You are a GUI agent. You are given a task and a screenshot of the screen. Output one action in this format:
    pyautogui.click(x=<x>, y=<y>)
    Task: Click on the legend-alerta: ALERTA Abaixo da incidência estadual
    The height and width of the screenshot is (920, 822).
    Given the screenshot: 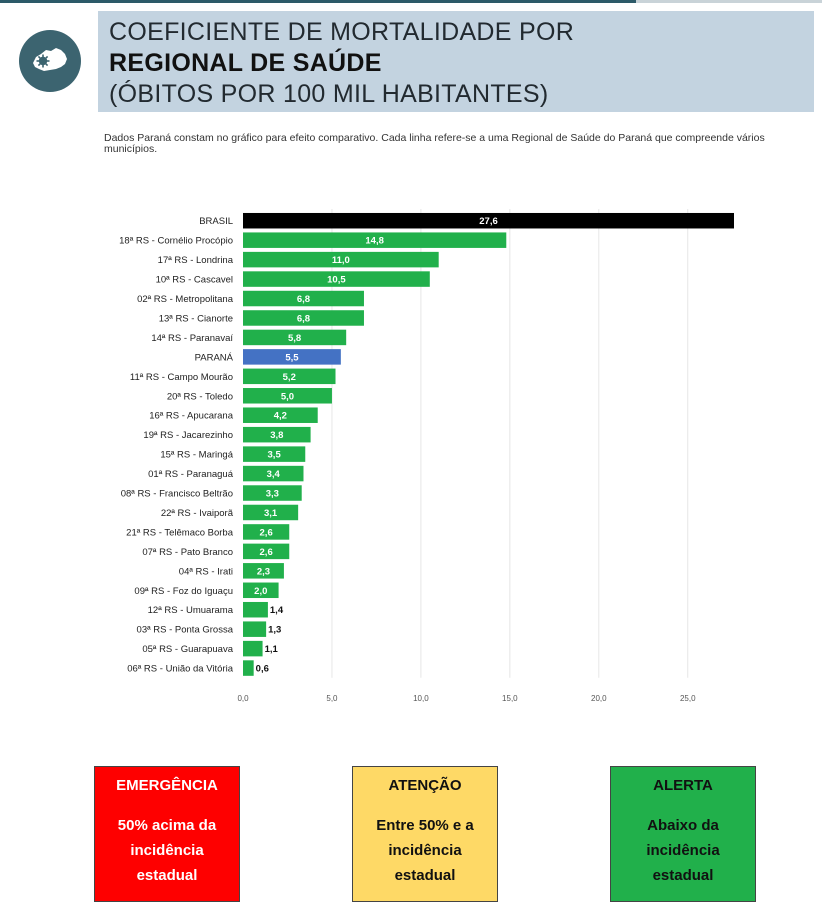 What is the action you would take?
    pyautogui.click(x=683, y=834)
    